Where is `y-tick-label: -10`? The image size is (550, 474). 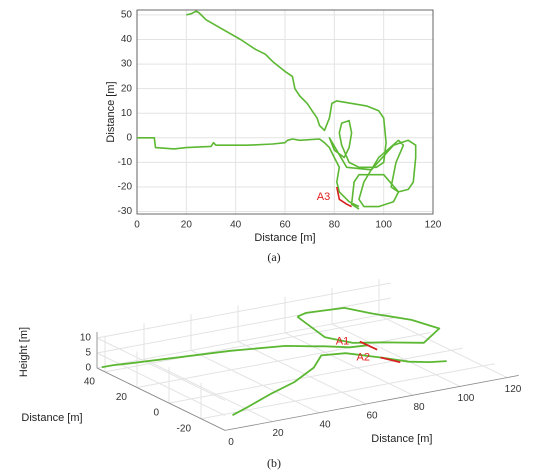
y-tick-label: -10 is located at coordinates (125, 162).